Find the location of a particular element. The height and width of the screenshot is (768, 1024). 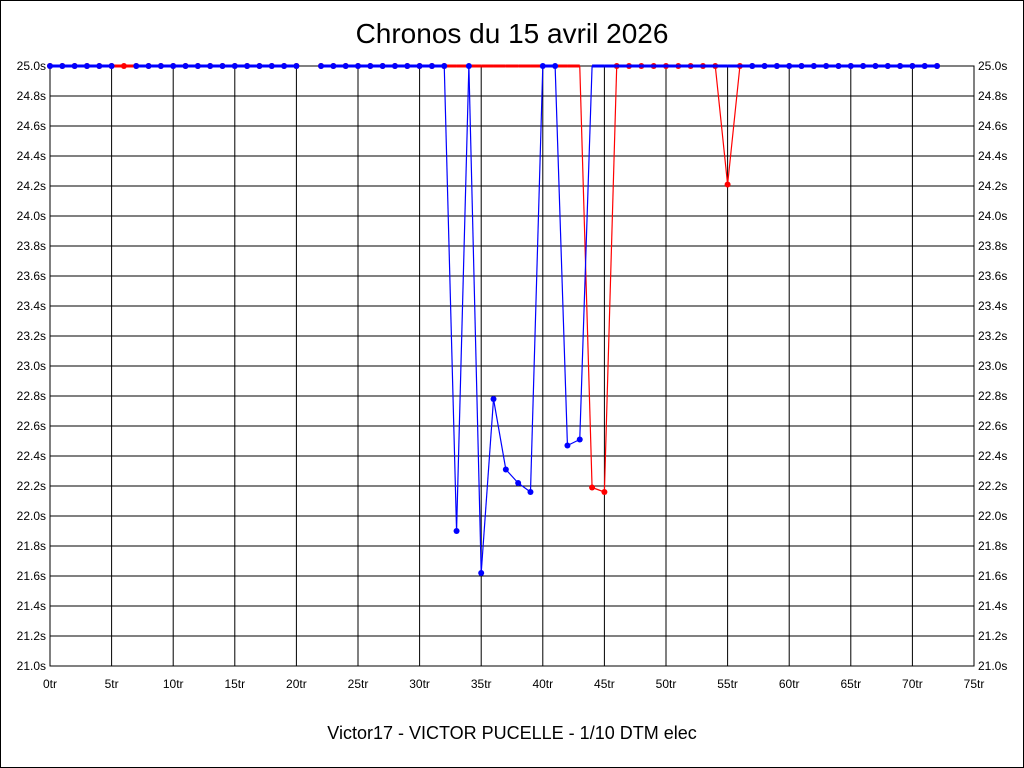

y-tick-label-left: 22.8s is located at coordinates (31, 396).